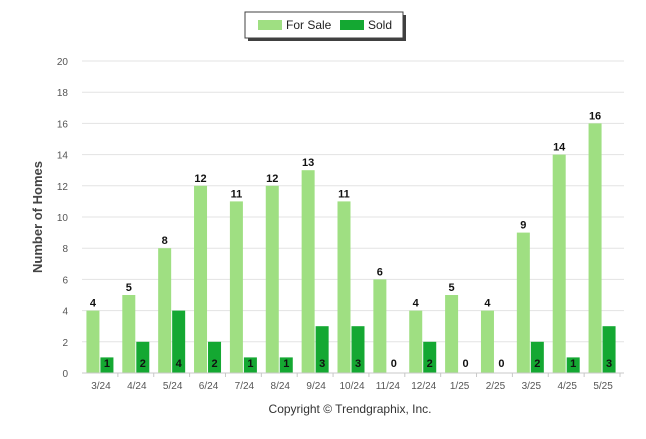  What do you see at coordinates (423, 386) in the screenshot?
I see `x-tick-label: 12/24` at bounding box center [423, 386].